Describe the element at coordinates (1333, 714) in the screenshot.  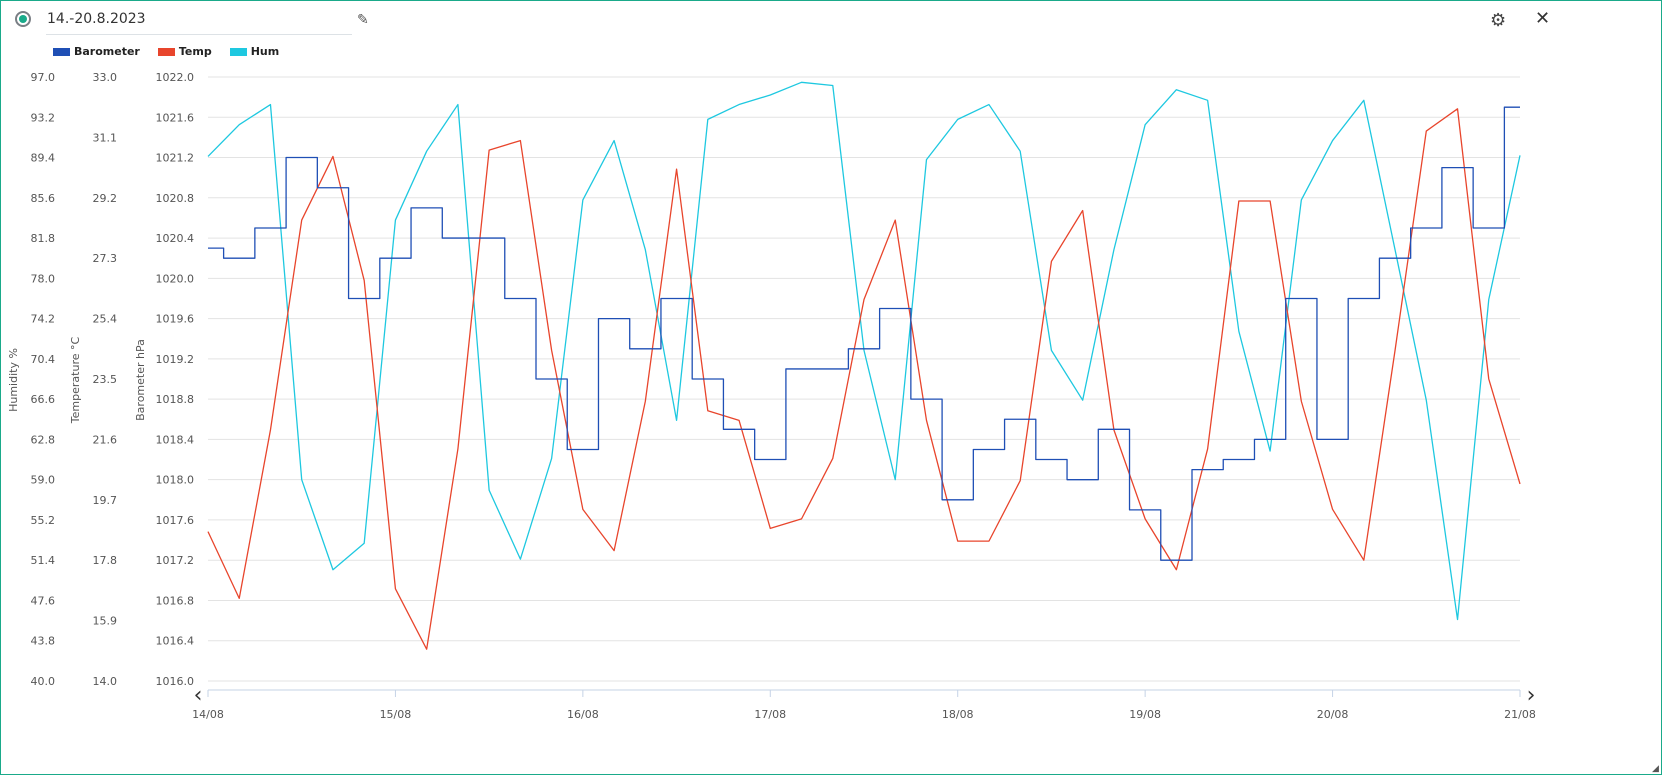
I see `x-tick-label: 20/08` at that location.